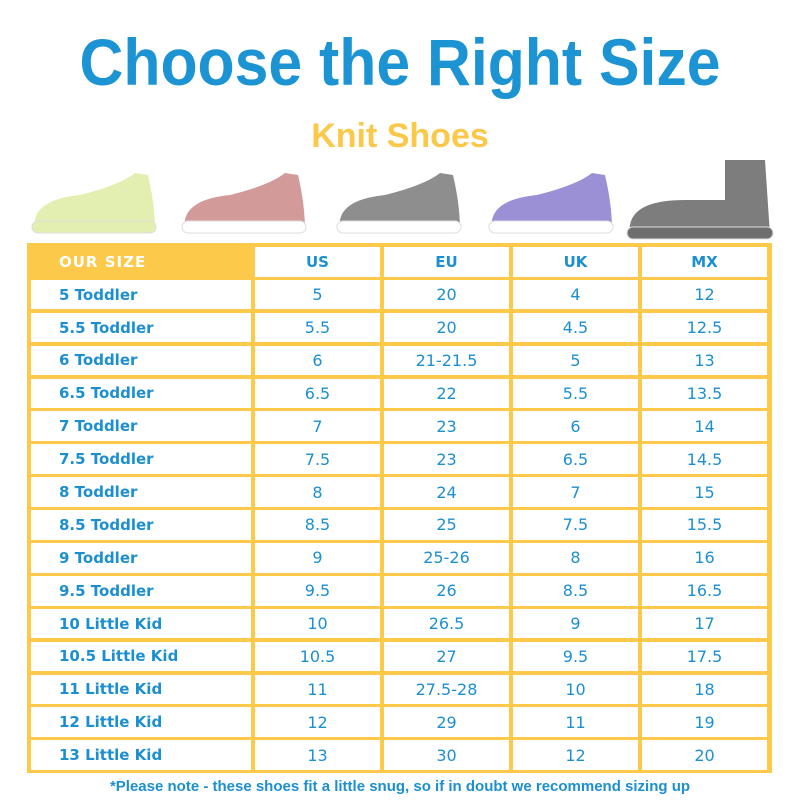  What do you see at coordinates (141, 492) in the screenshot?
I see `row-size-label: 8 Toddler` at bounding box center [141, 492].